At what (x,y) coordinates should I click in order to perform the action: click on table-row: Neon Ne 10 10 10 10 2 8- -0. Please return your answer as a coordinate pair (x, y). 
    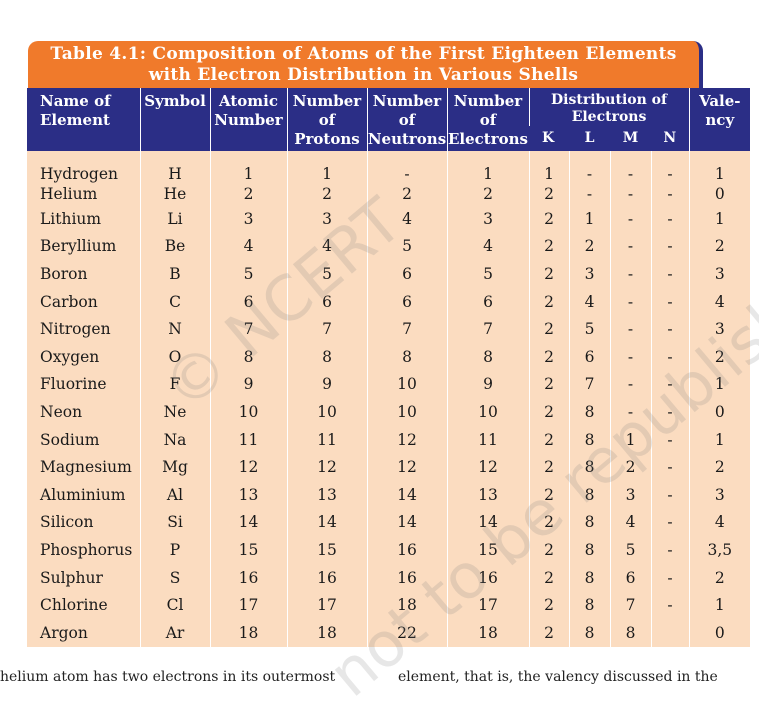
    Looking at the image, I should click on (389, 412).